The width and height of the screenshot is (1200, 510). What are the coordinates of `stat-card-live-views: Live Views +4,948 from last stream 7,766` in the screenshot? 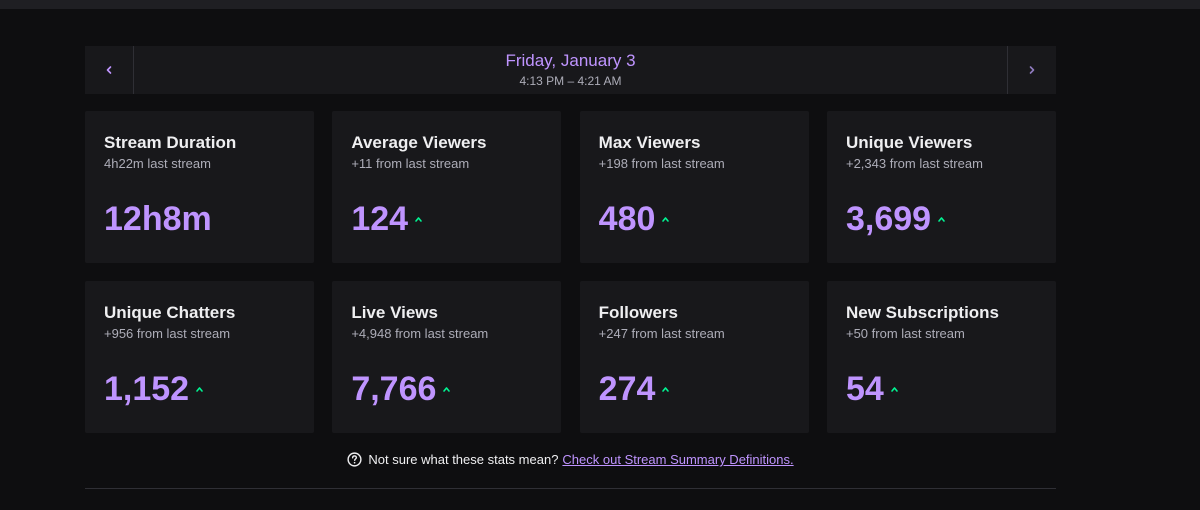 It's located at (447, 357).